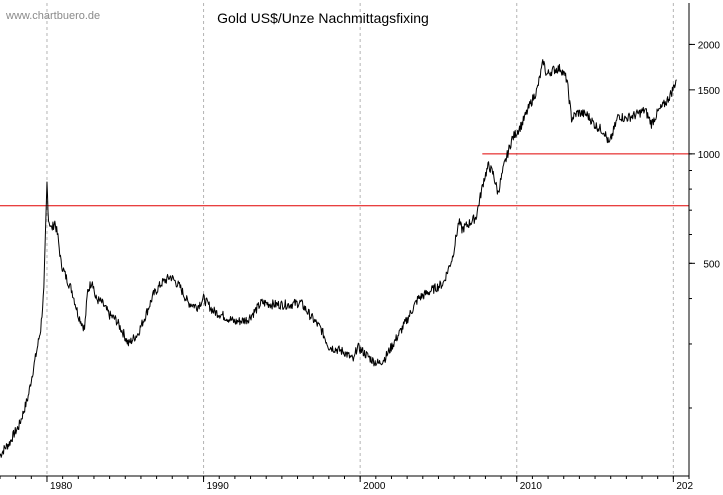  Describe the element at coordinates (323, 18) in the screenshot. I see `chart-title: Gold US$/Unze Nachmittagsfixing` at that location.